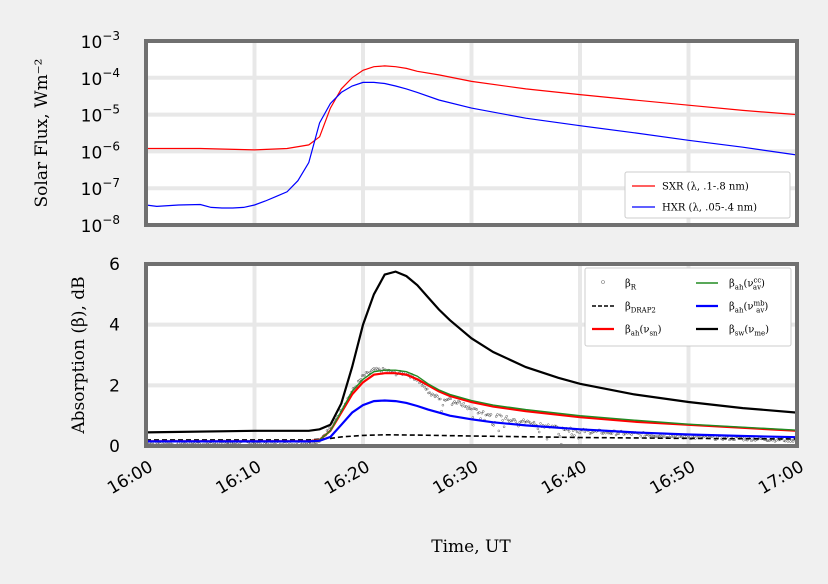 The height and width of the screenshot is (584, 828). I want to click on x-tick-4: 16:40, so click(564, 478).